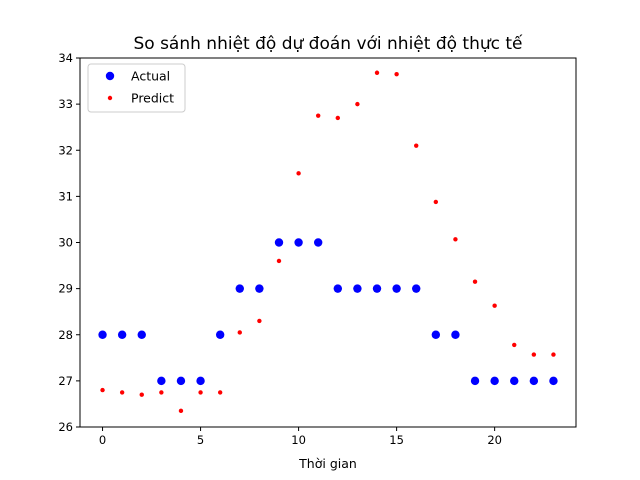 Image resolution: width=640 pixels, height=480 pixels. What do you see at coordinates (65, 335) in the screenshot?
I see `y-tick-label-28: 28` at bounding box center [65, 335].